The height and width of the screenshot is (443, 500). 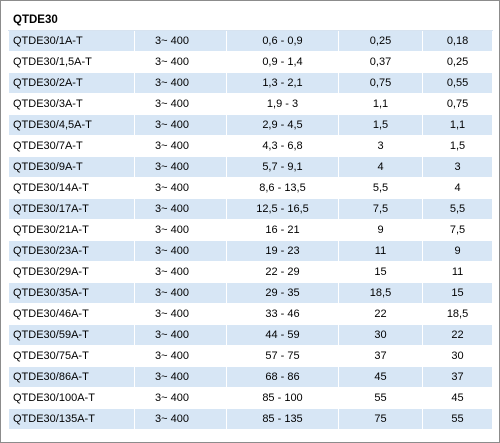 I want to click on current-range-cell: 12,5 - 16,5, so click(x=282, y=209).